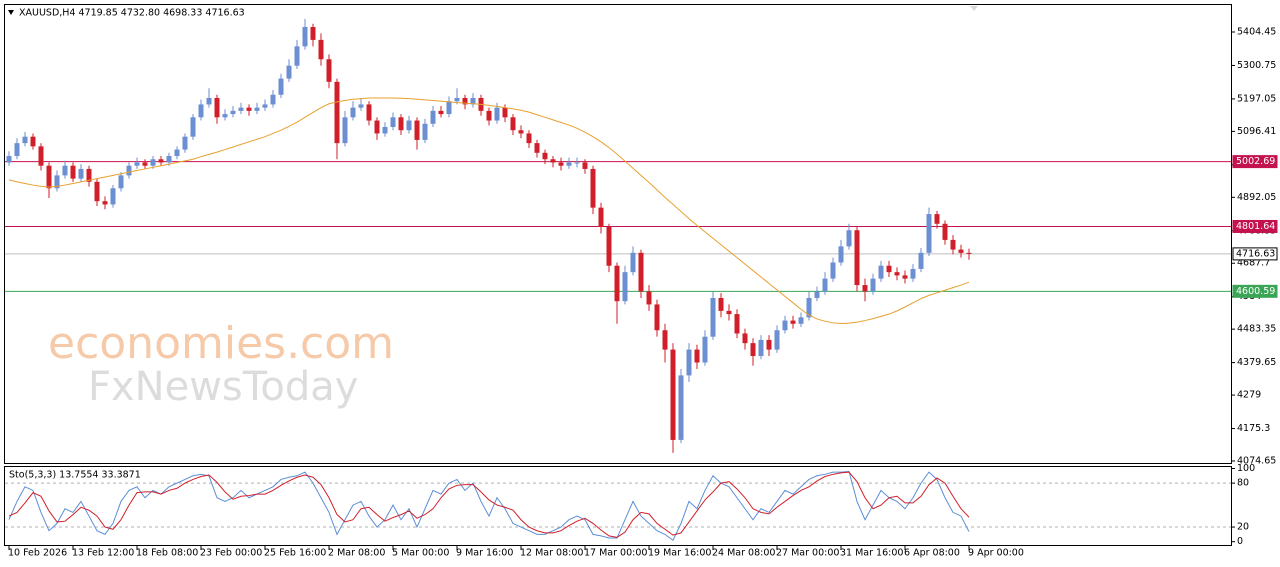 Image resolution: width=1280 pixels, height=567 pixels. Describe the element at coordinates (1243, 483) in the screenshot. I see `y-tick-label: 80` at that location.